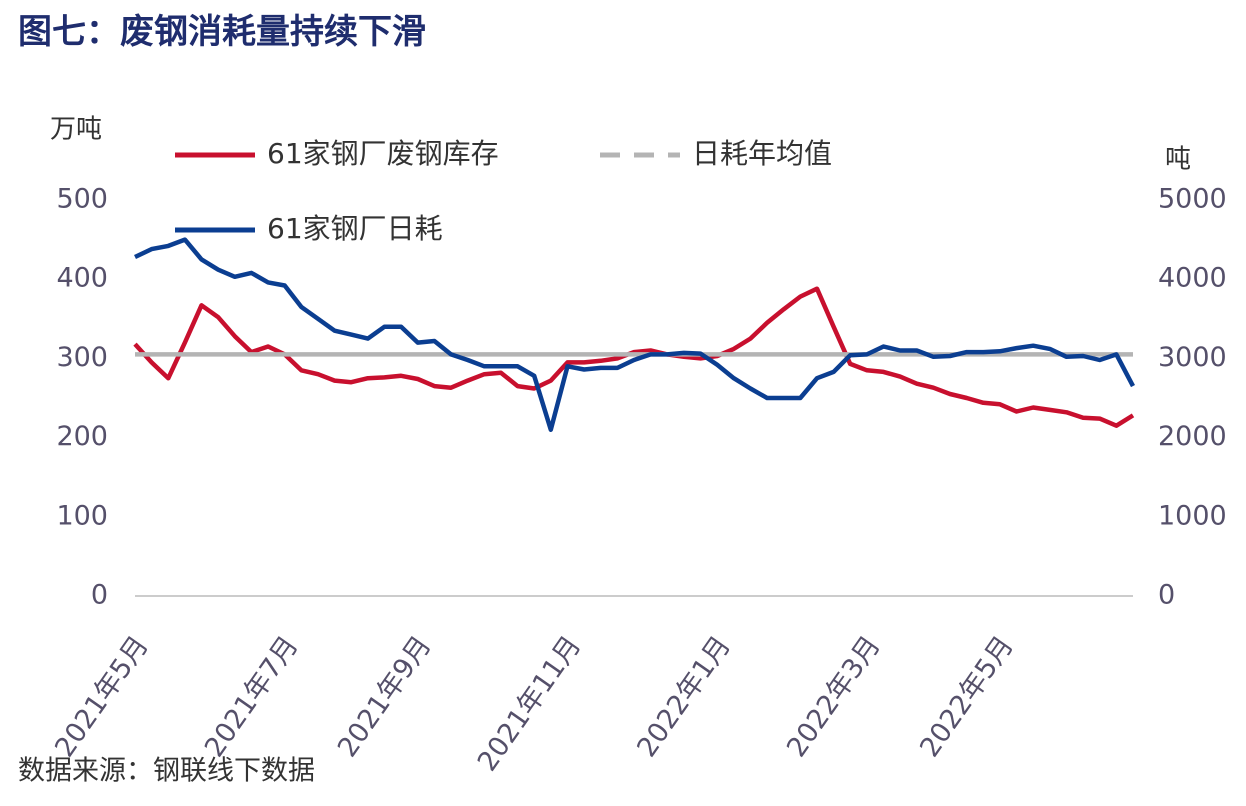  I want to click on y2-tick-label: 3000, so click(1192, 357).